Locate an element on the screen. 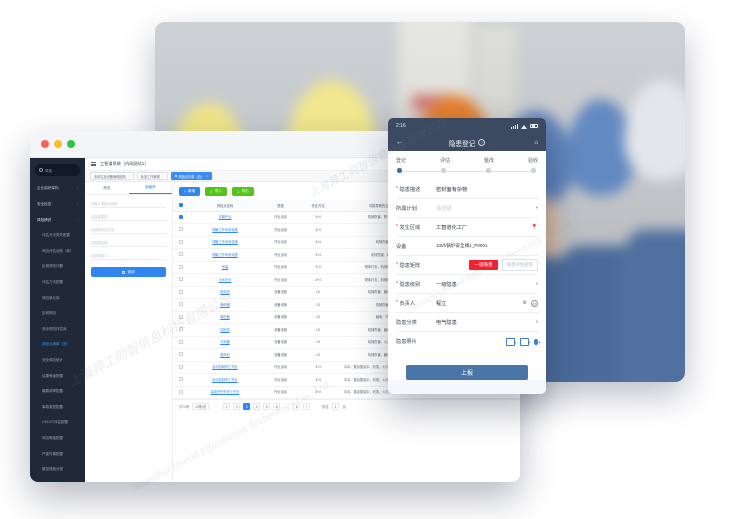  sidebar-item-15: 管控措施分类 is located at coordinates (57, 470).